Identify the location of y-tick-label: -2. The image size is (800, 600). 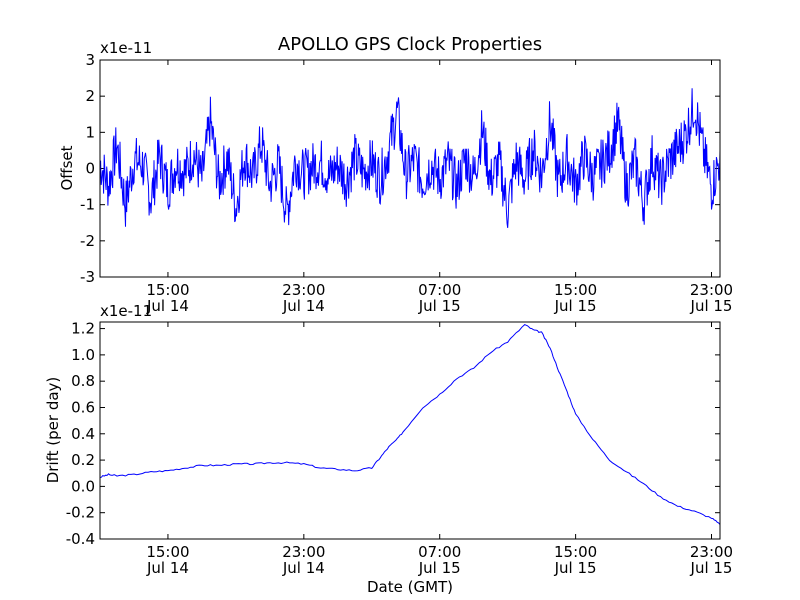
(87, 241).